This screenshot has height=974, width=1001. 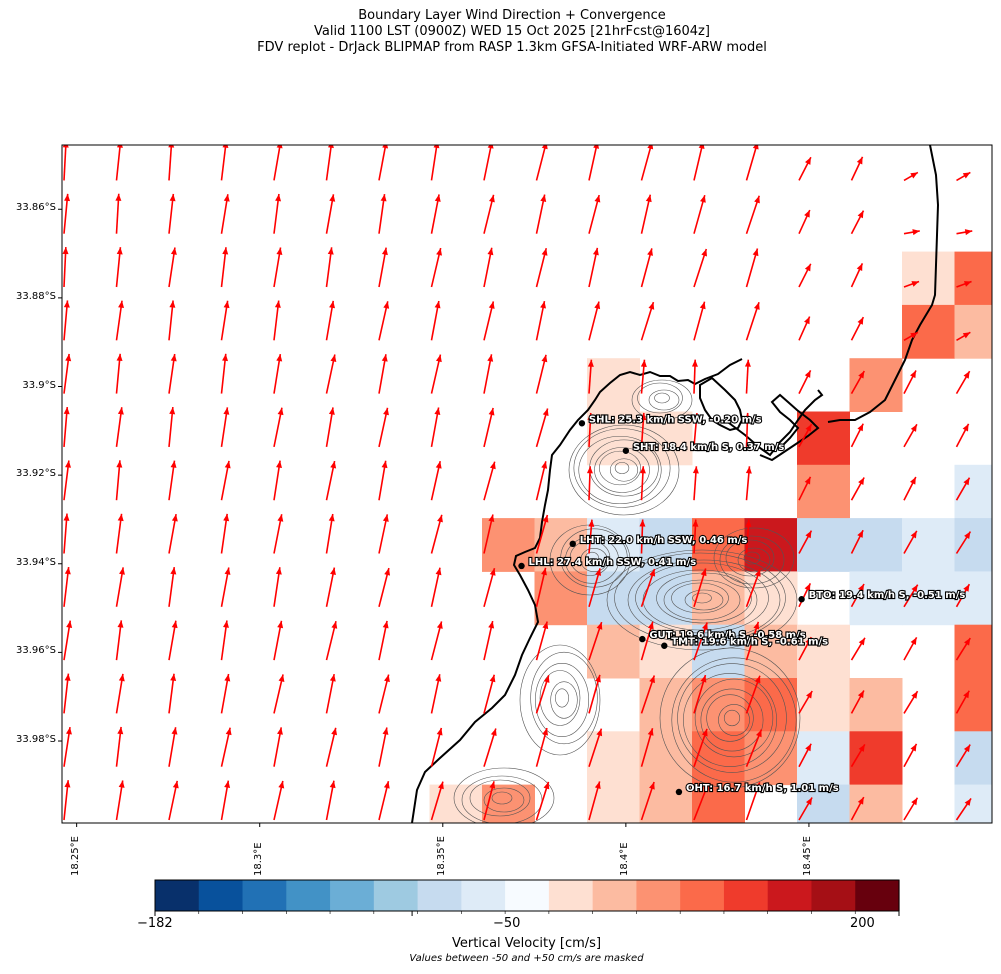 What do you see at coordinates (441, 856) in the screenshot?
I see `lon-tick-label: 18.35°E` at bounding box center [441, 856].